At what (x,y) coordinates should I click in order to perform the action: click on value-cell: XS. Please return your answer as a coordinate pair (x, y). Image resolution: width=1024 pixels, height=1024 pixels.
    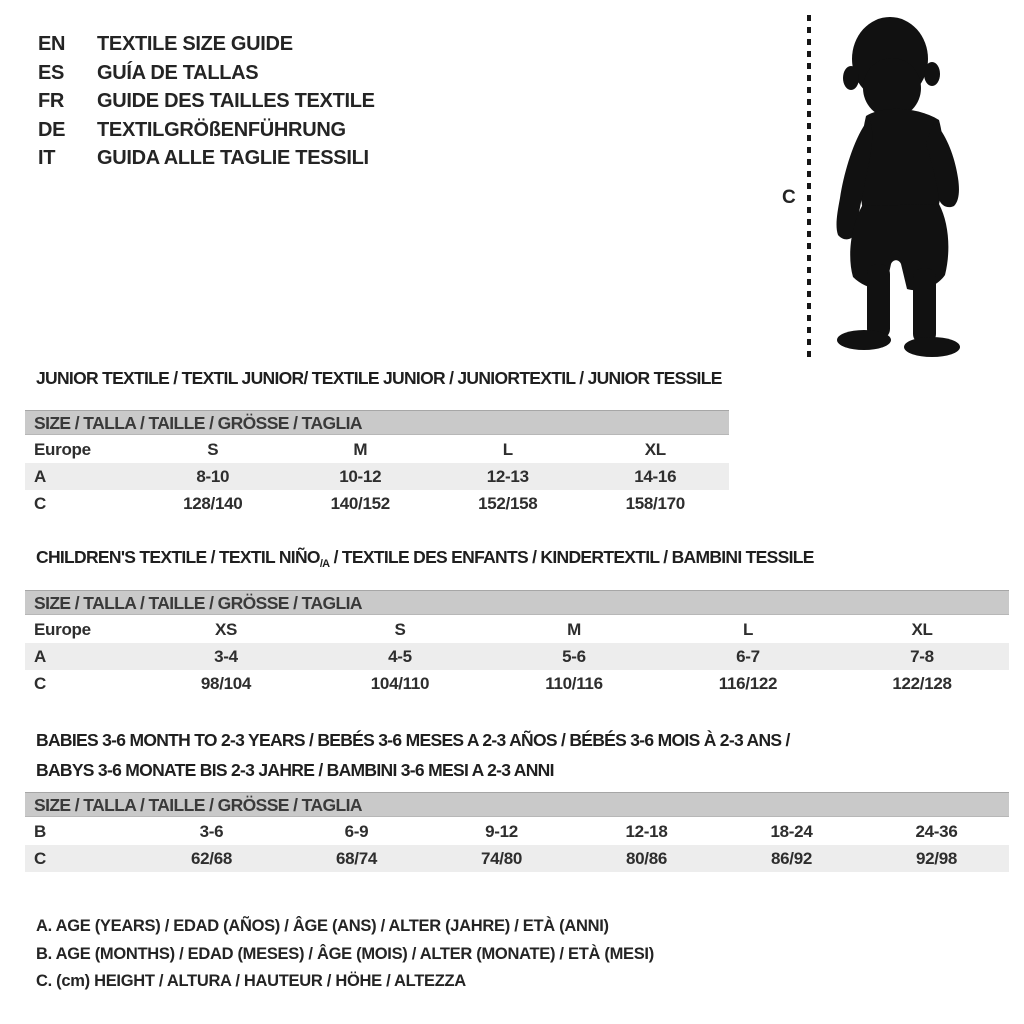
    Looking at the image, I should click on (226, 629).